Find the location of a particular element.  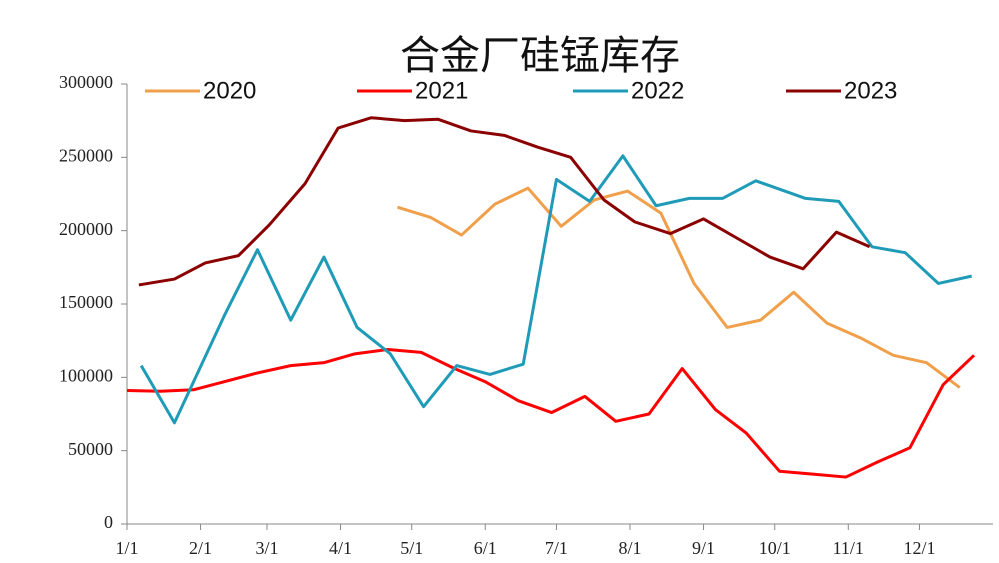

x-tick-label: 4/1 is located at coordinates (340, 548).